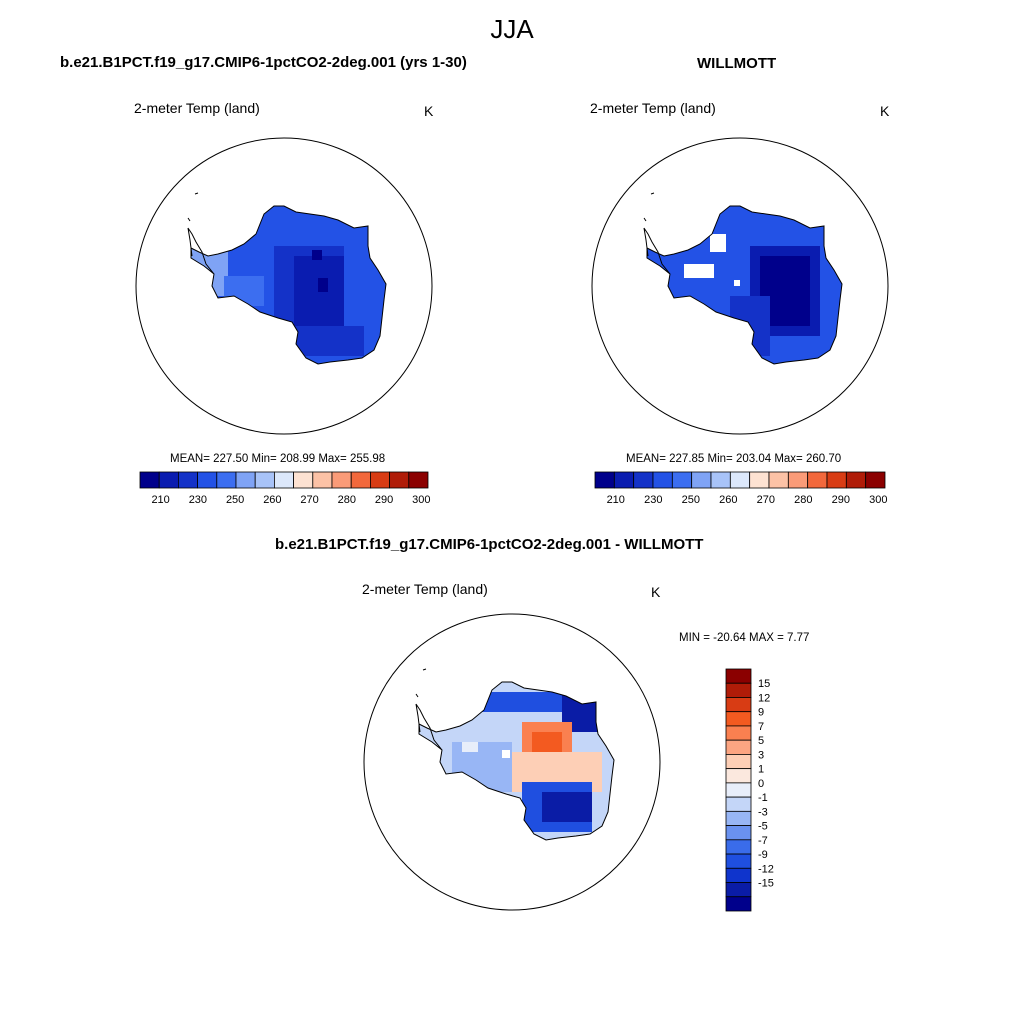  Describe the element at coordinates (763, 812) in the screenshot. I see `colorbar-tick-label: -3` at that location.